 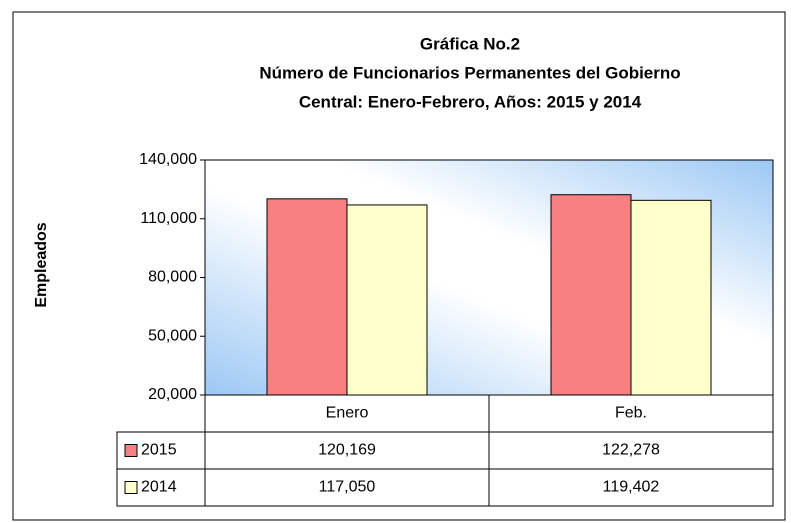 I want to click on y-tick-label: 140,000, so click(x=168, y=159).